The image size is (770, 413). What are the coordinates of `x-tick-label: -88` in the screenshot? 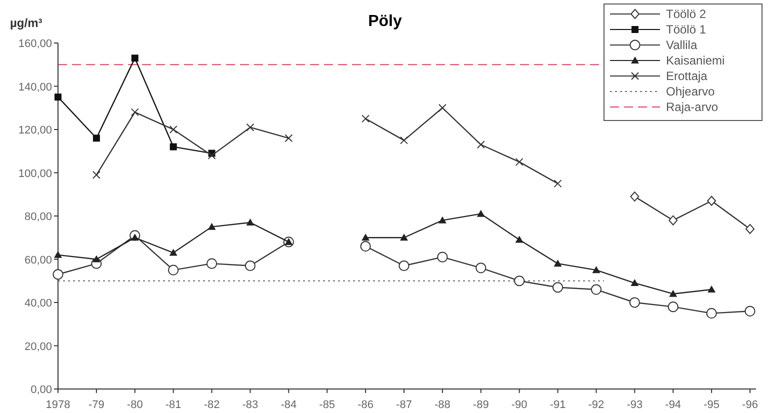 It's located at (442, 405).